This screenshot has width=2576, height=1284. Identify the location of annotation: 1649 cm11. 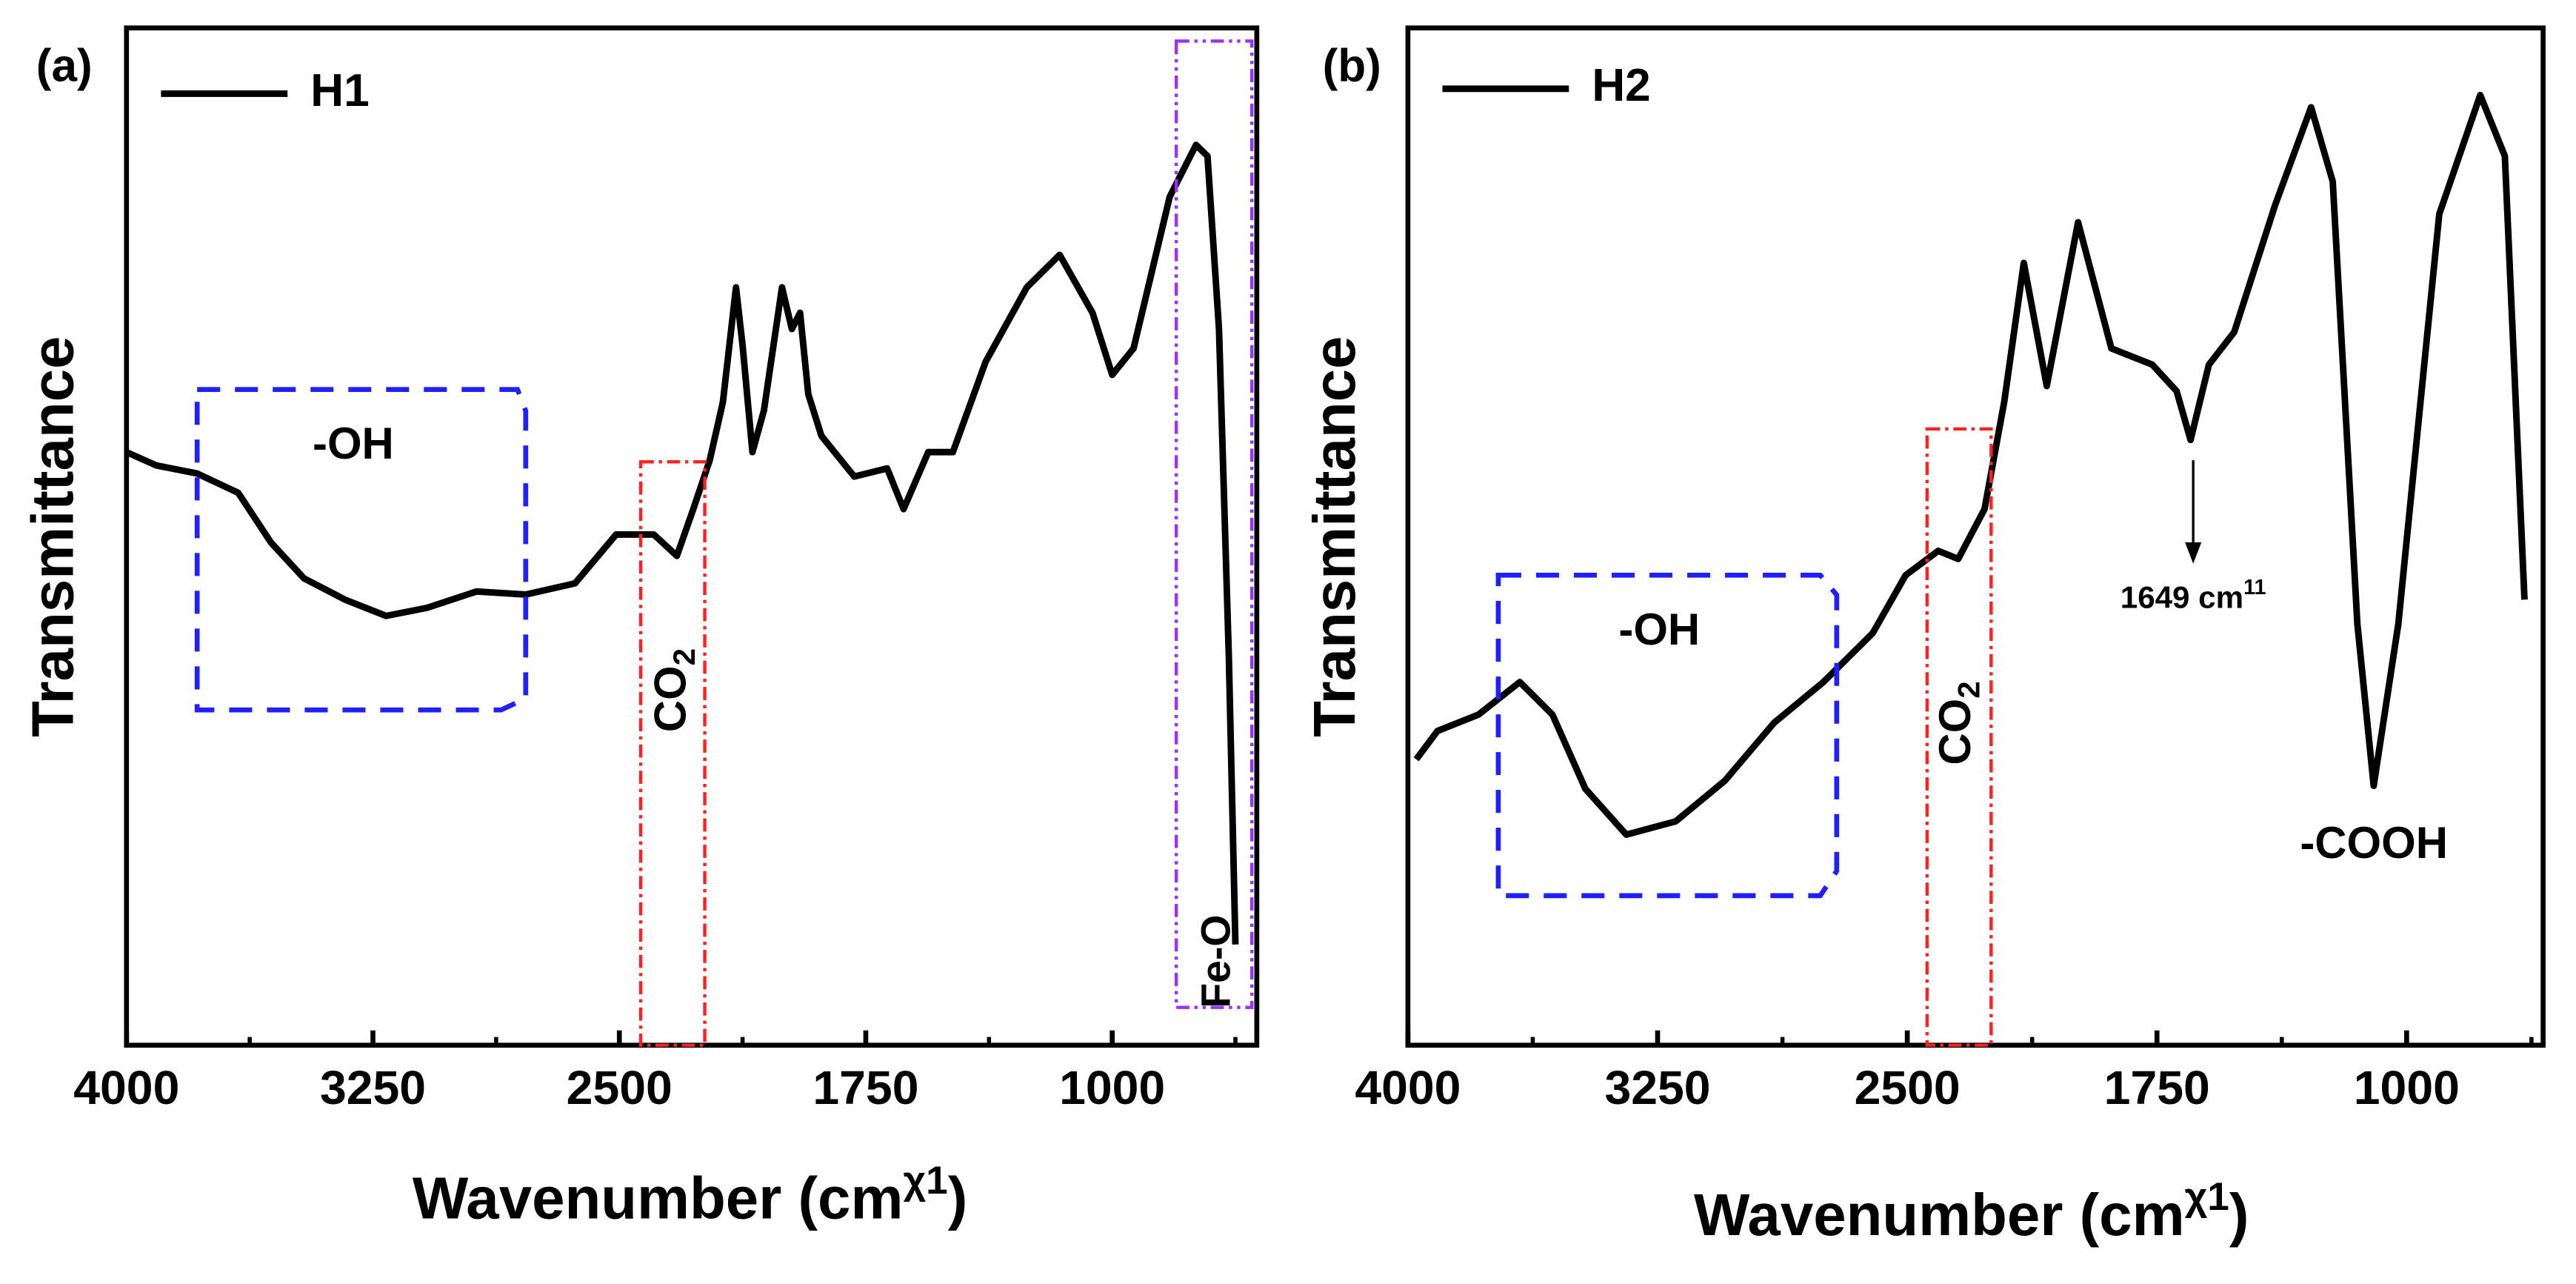
(2193, 595).